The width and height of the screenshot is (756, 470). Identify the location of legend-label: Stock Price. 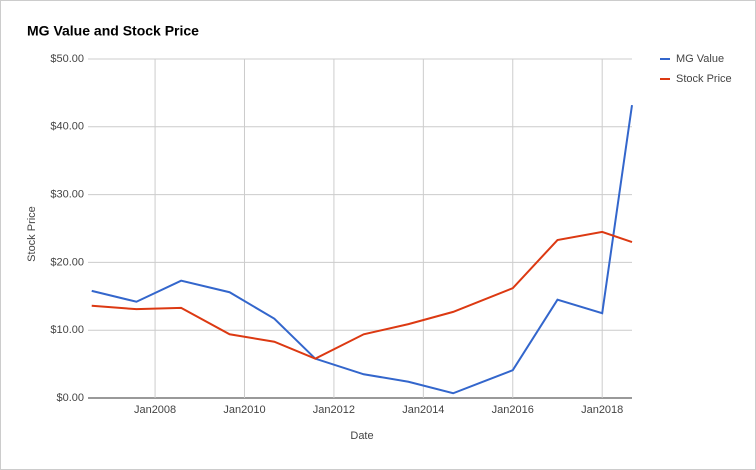
(704, 79).